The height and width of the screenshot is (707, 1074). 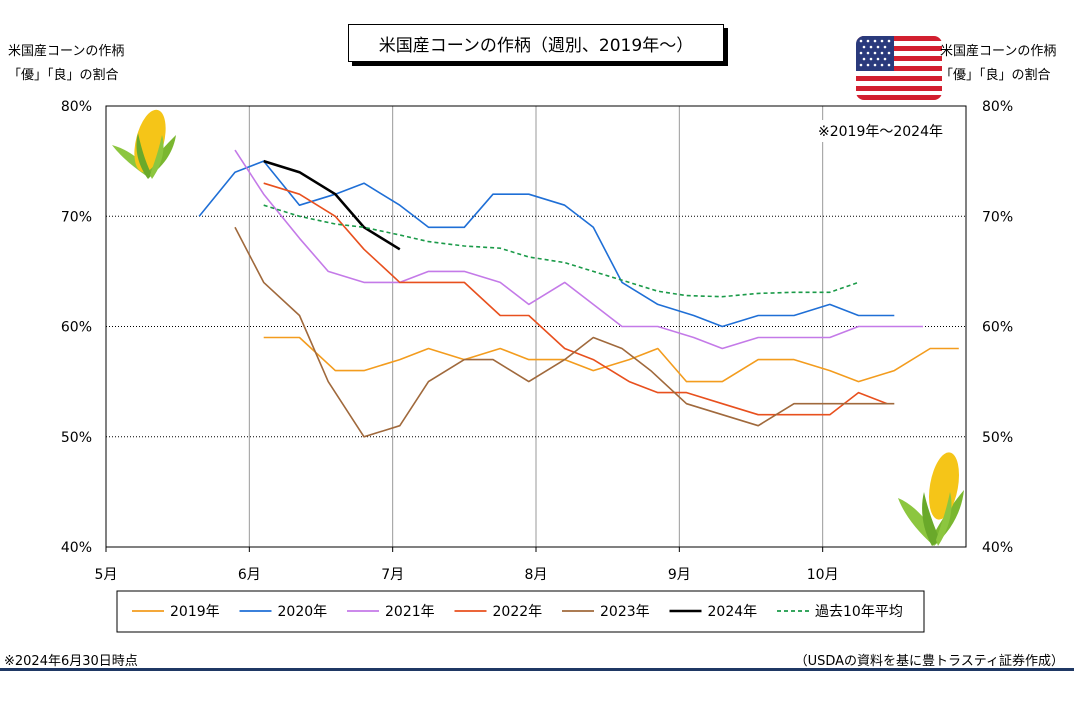 I want to click on period-note: ※2019年〜2024年, so click(x=880, y=132).